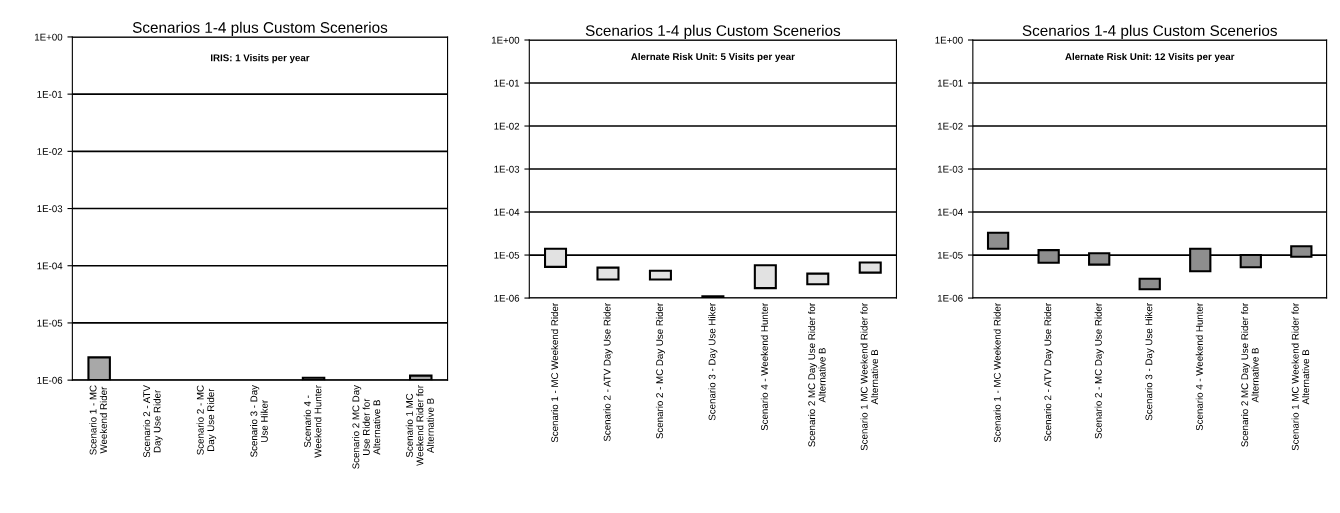 Image resolution: width=1340 pixels, height=513 pixels. Describe the element at coordinates (713, 57) in the screenshot. I see `text: Alernate Risk Unit: 5 Visits per year` at that location.